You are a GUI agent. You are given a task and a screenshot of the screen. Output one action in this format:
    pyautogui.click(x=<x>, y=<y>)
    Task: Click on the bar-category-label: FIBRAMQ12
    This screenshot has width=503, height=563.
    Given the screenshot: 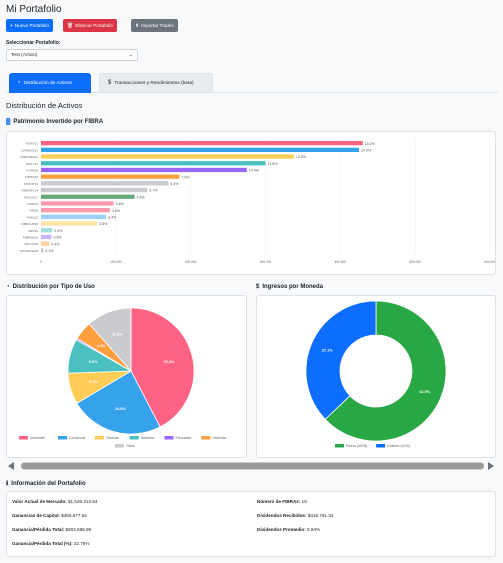 What is the action you would take?
    pyautogui.click(x=29, y=157)
    